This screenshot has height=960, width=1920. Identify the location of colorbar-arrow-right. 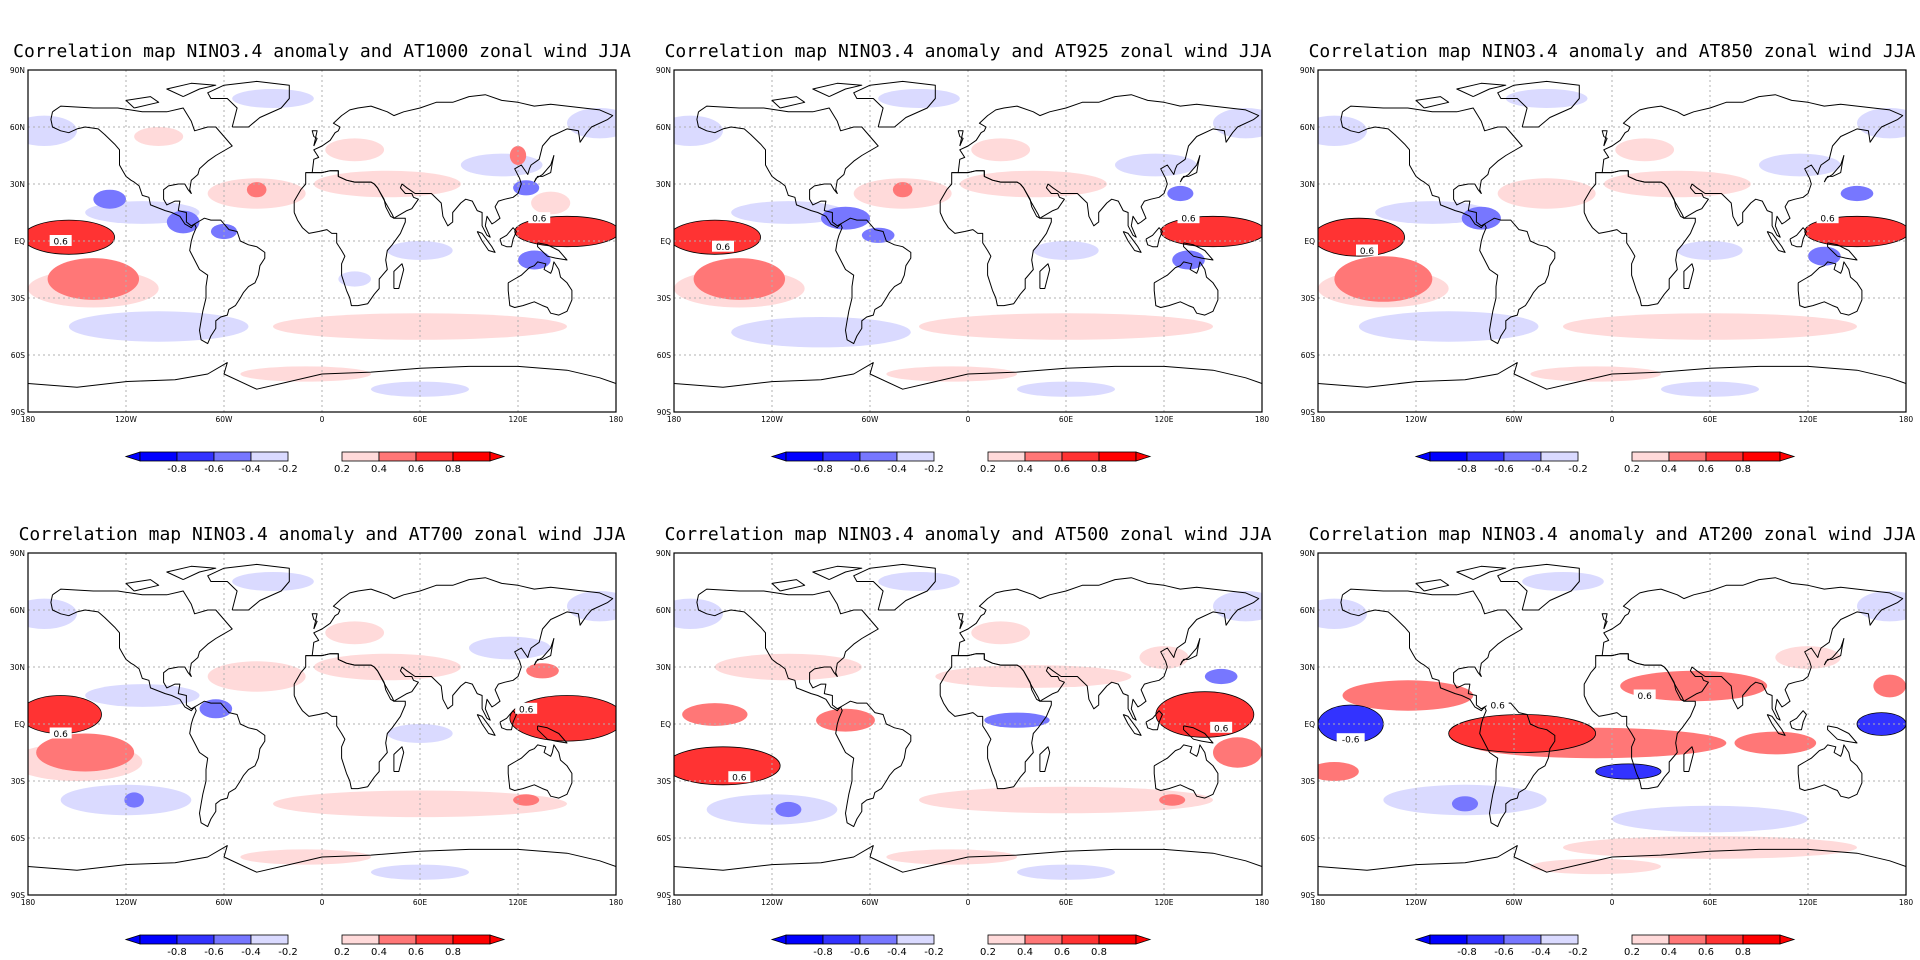
(1787, 939).